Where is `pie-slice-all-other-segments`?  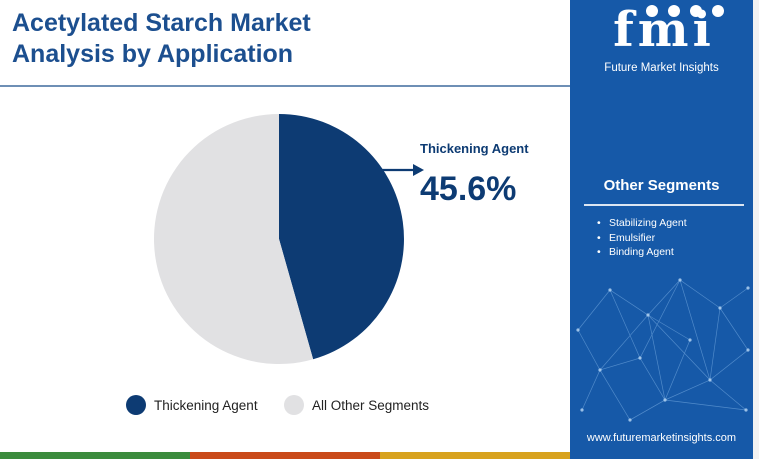 pie-slice-all-other-segments is located at coordinates (233, 238).